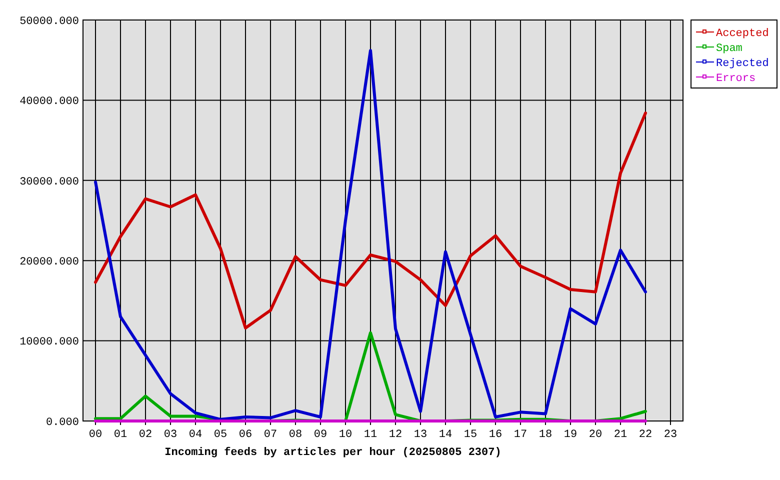 The width and height of the screenshot is (780, 480). What do you see at coordinates (121, 435) in the screenshot?
I see `x-tick-label: 01` at bounding box center [121, 435].